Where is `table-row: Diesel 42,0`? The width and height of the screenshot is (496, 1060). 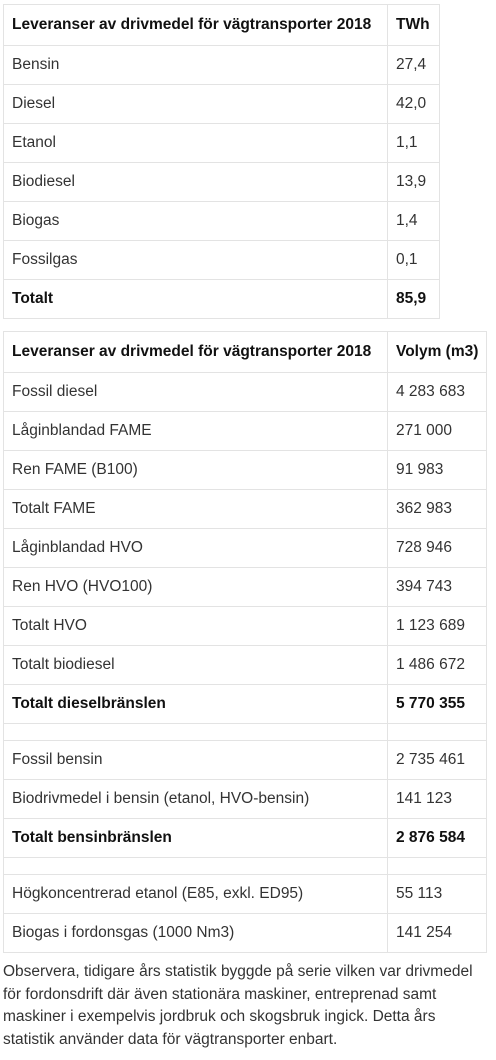 table-row: Diesel 42,0 is located at coordinates (221, 104).